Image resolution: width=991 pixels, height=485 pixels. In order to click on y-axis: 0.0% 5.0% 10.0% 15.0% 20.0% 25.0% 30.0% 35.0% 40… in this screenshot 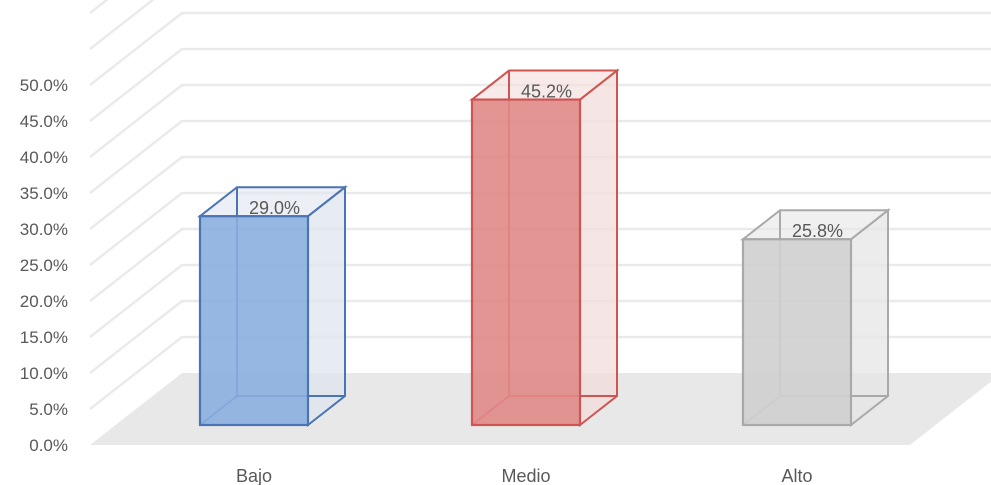, I will do `click(44, 265)`.